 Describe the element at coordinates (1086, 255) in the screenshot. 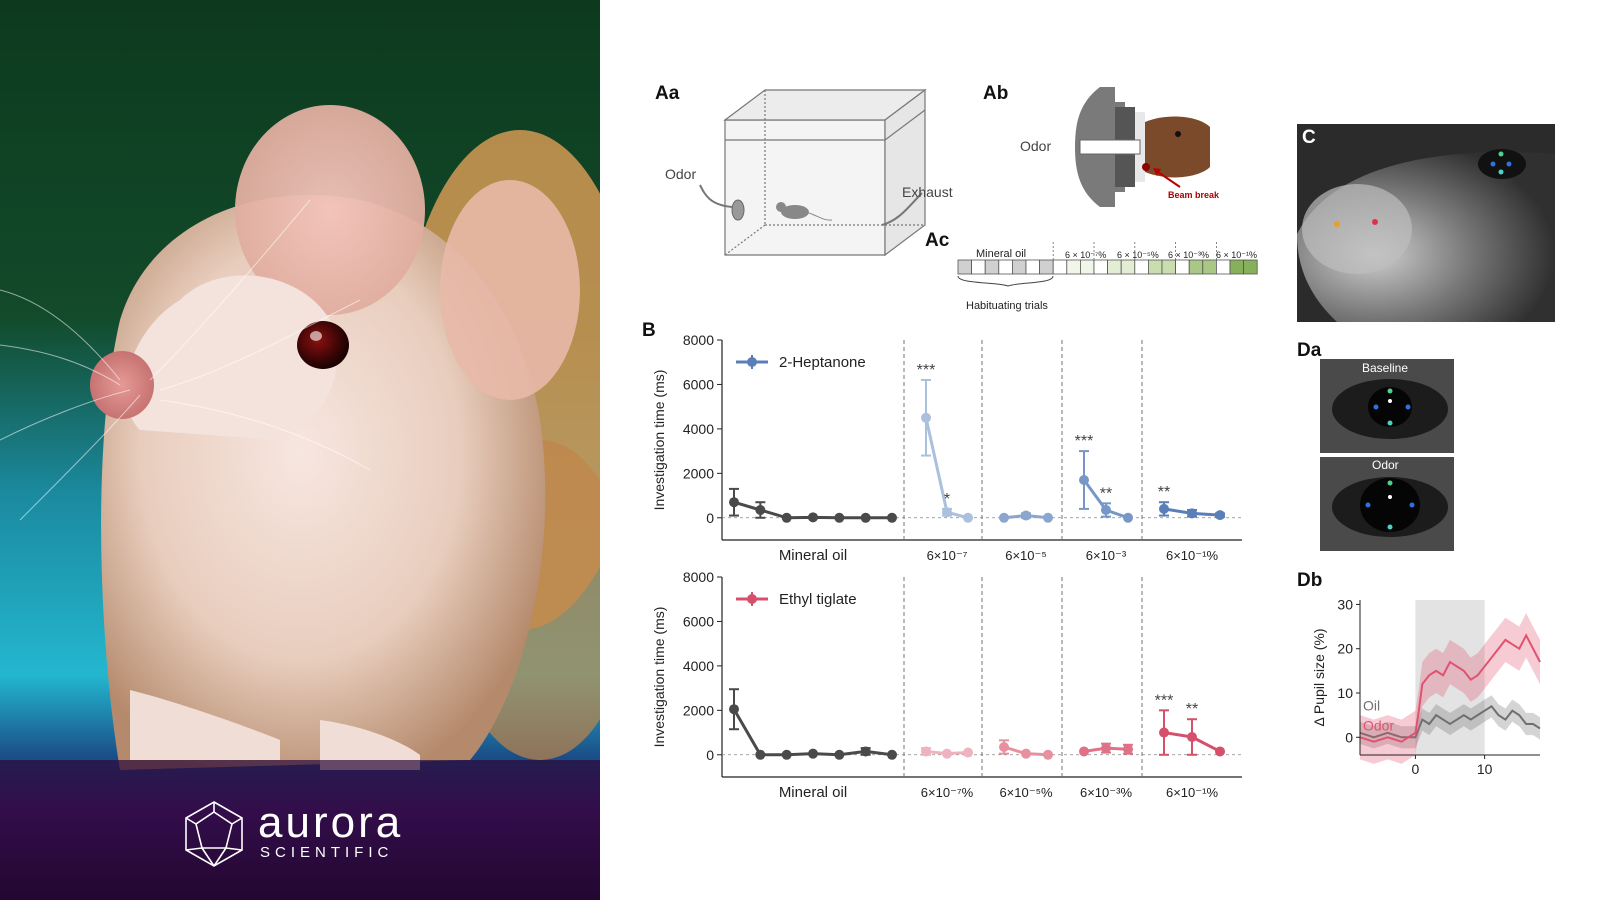

I see `ac-conc-1: 6 × 10⁻⁷%` at that location.